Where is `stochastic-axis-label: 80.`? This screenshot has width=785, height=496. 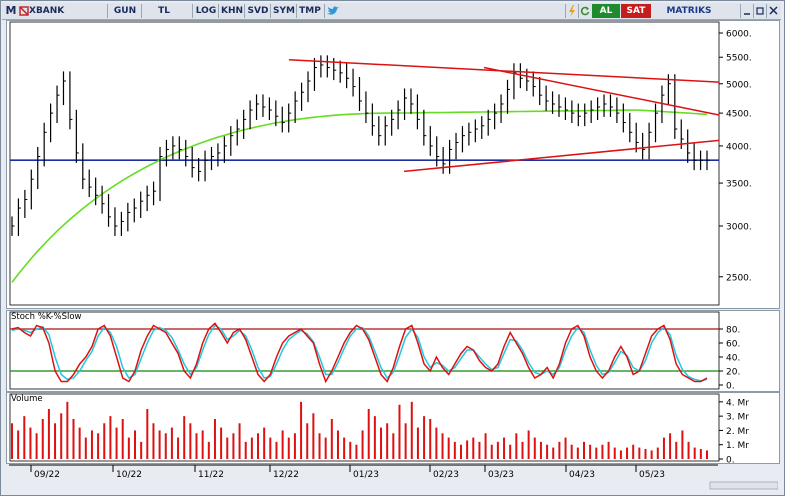 stochastic-axis-label: 80. is located at coordinates (733, 331).